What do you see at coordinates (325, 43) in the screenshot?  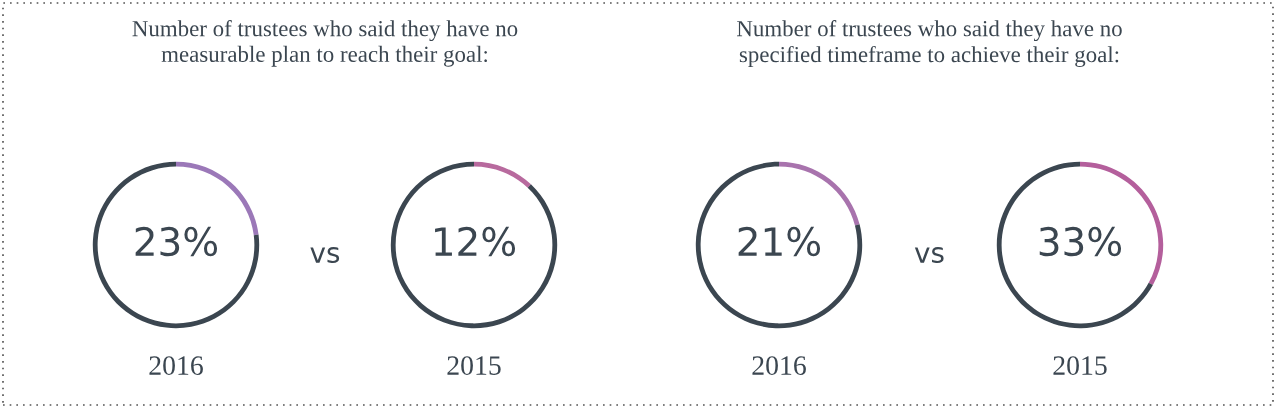 I see `text: Number of trustees who said they have no measurable plan to reach their goal:` at bounding box center [325, 43].